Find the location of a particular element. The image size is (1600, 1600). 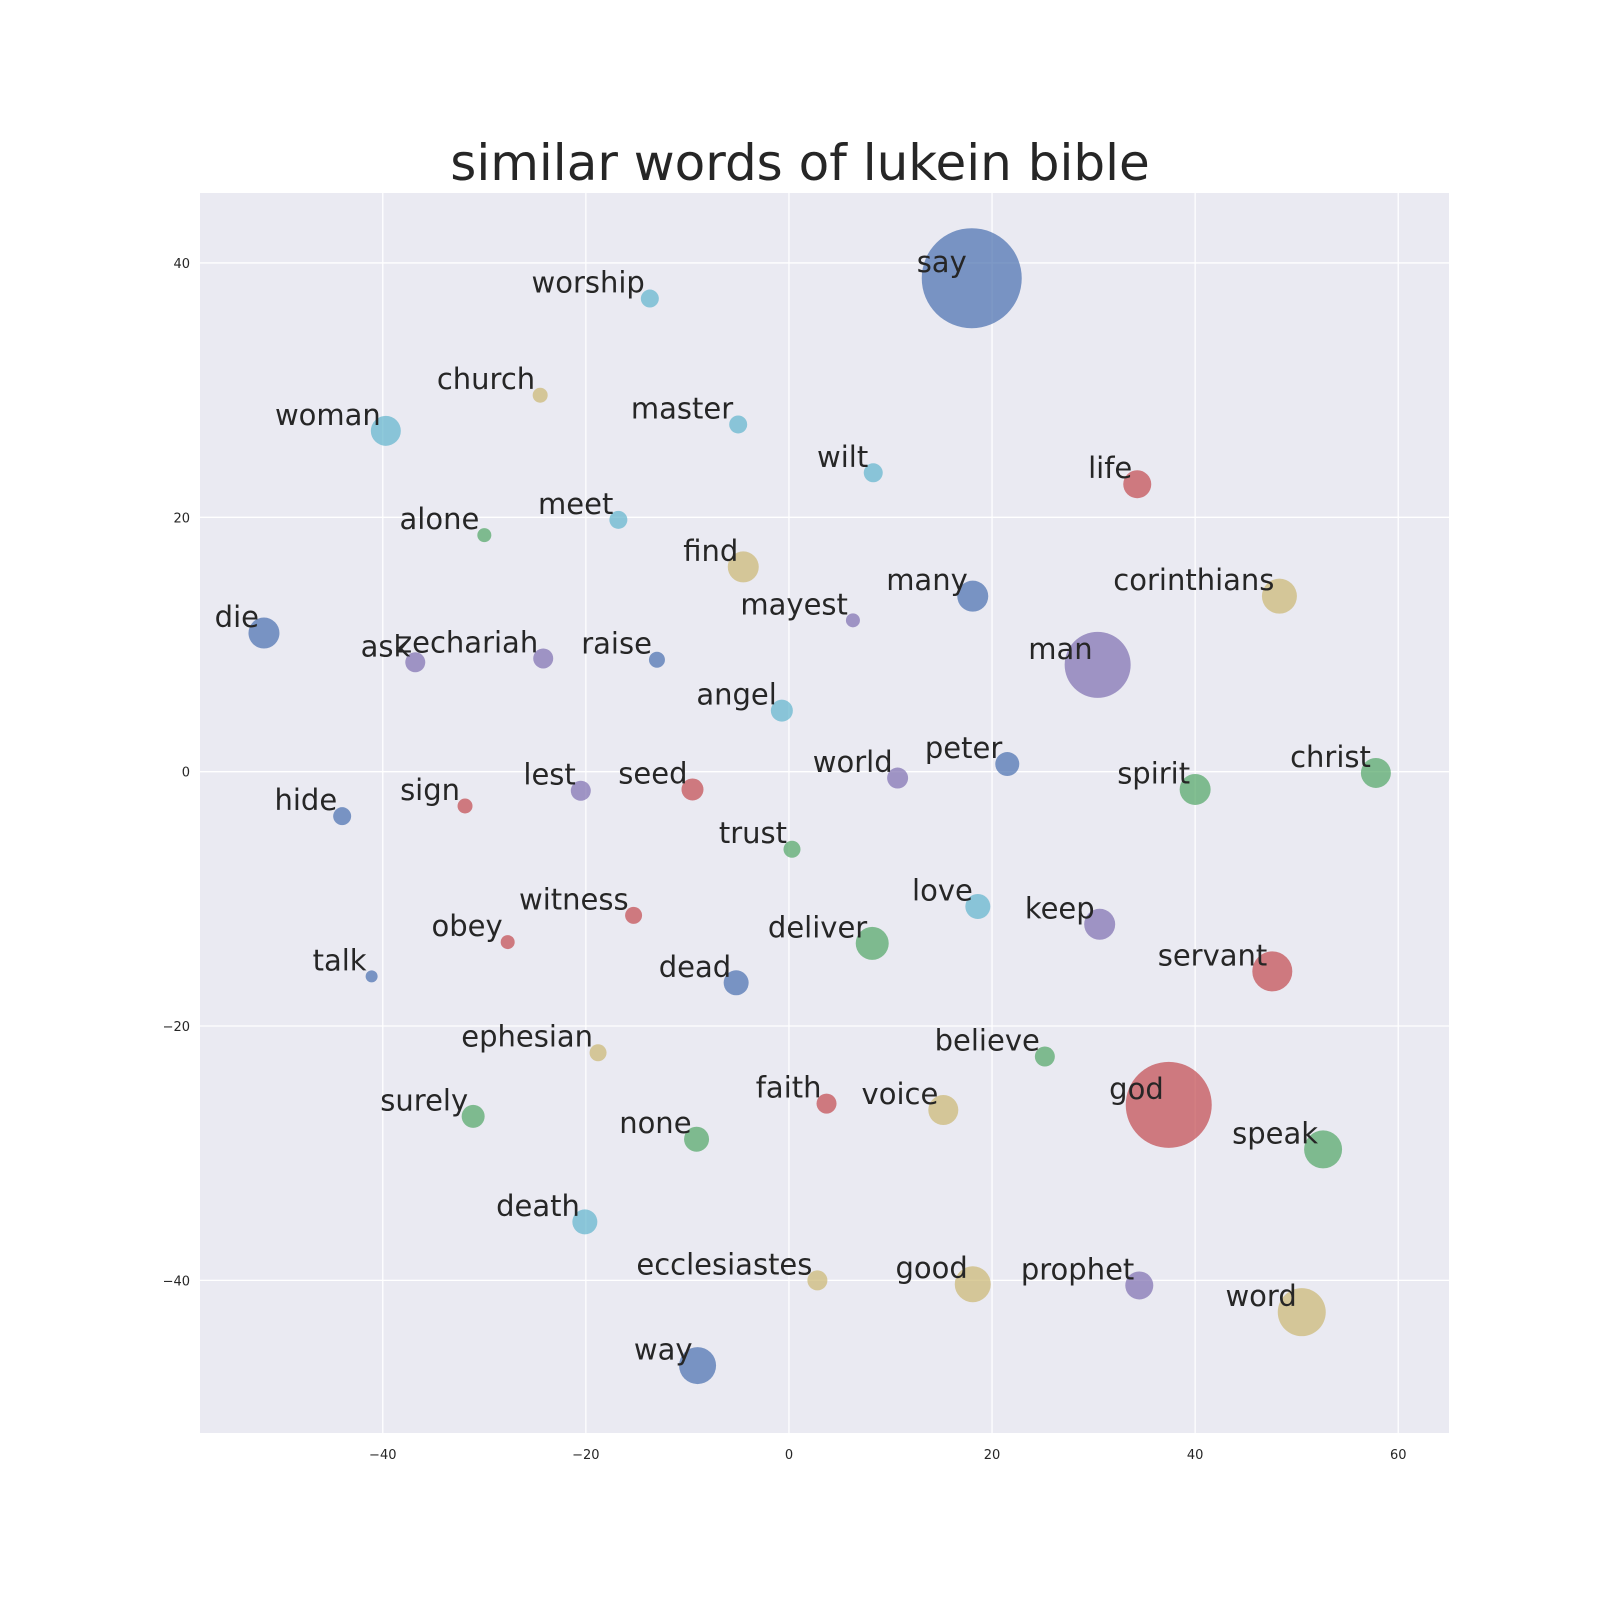

label-prophet: prophet is located at coordinates (1077, 1269).